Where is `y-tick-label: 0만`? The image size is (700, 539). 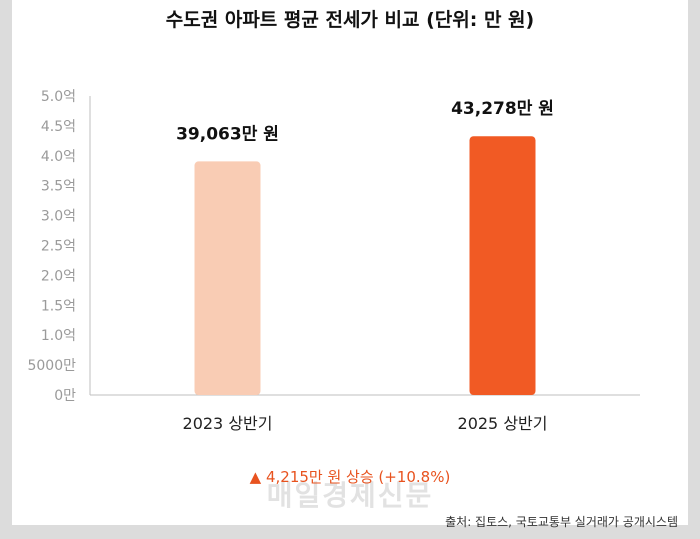 y-tick-label: 0만 is located at coordinates (65, 396).